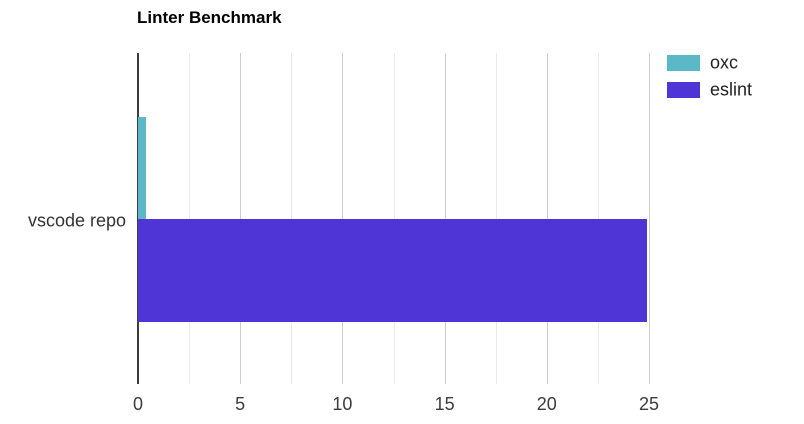  Describe the element at coordinates (76, 220) in the screenshot. I see `y-category-label: vscode repo` at that location.